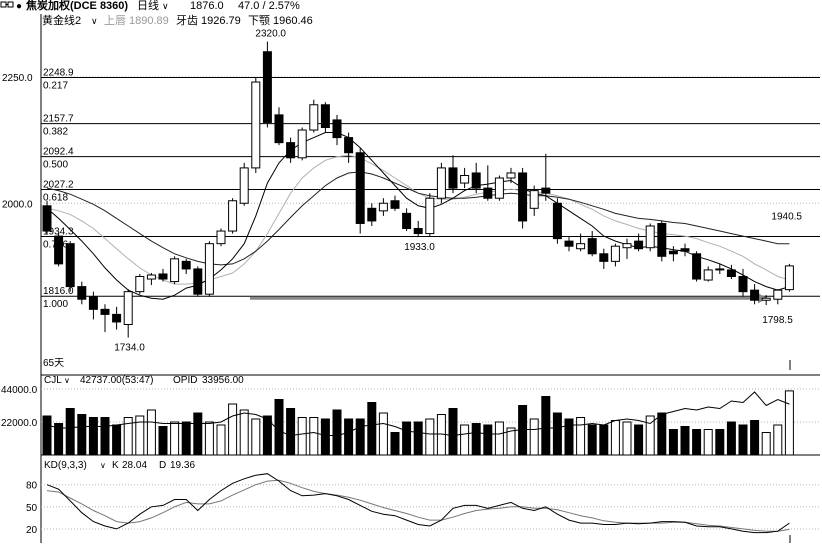 Image resolution: width=822 pixels, height=548 pixels. Describe the element at coordinates (116, 380) in the screenshot. I see `volume-legend-value: 42737.00(53:47)` at that location.